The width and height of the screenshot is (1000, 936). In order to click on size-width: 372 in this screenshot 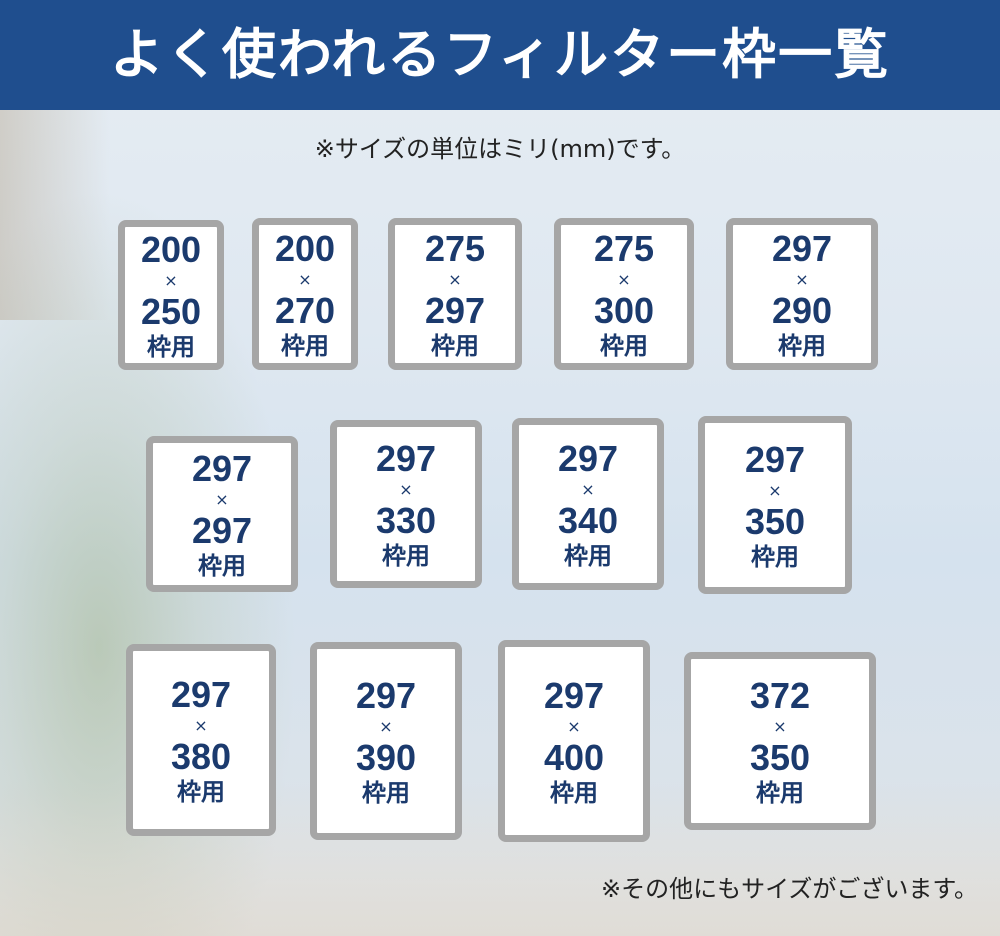, I will do `click(780, 695)`.